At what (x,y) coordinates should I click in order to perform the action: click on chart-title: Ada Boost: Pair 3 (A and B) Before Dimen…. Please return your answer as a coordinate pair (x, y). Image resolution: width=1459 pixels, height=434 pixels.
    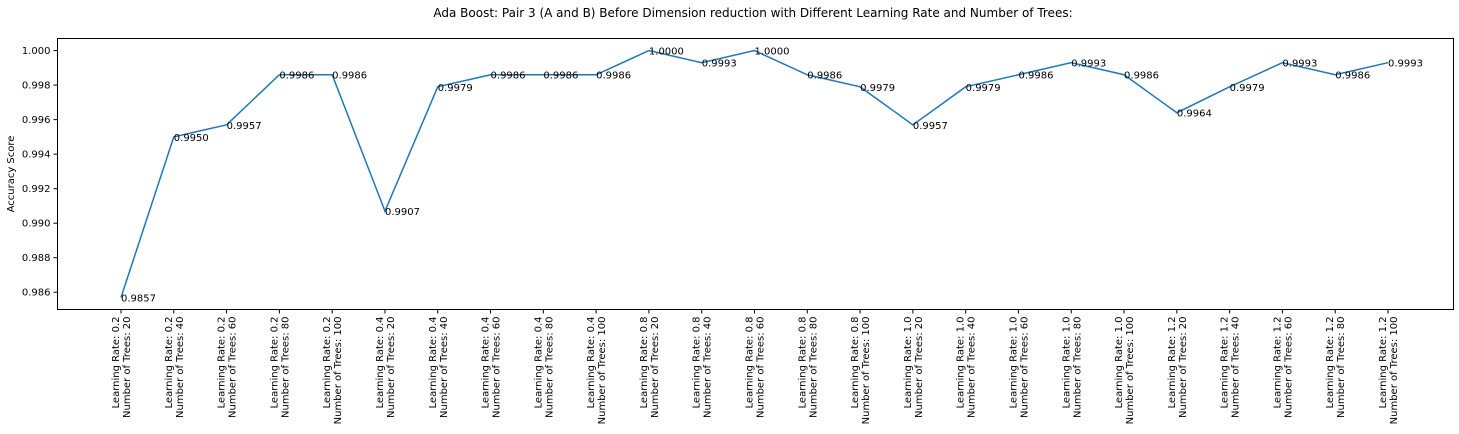
    Looking at the image, I should click on (752, 13).